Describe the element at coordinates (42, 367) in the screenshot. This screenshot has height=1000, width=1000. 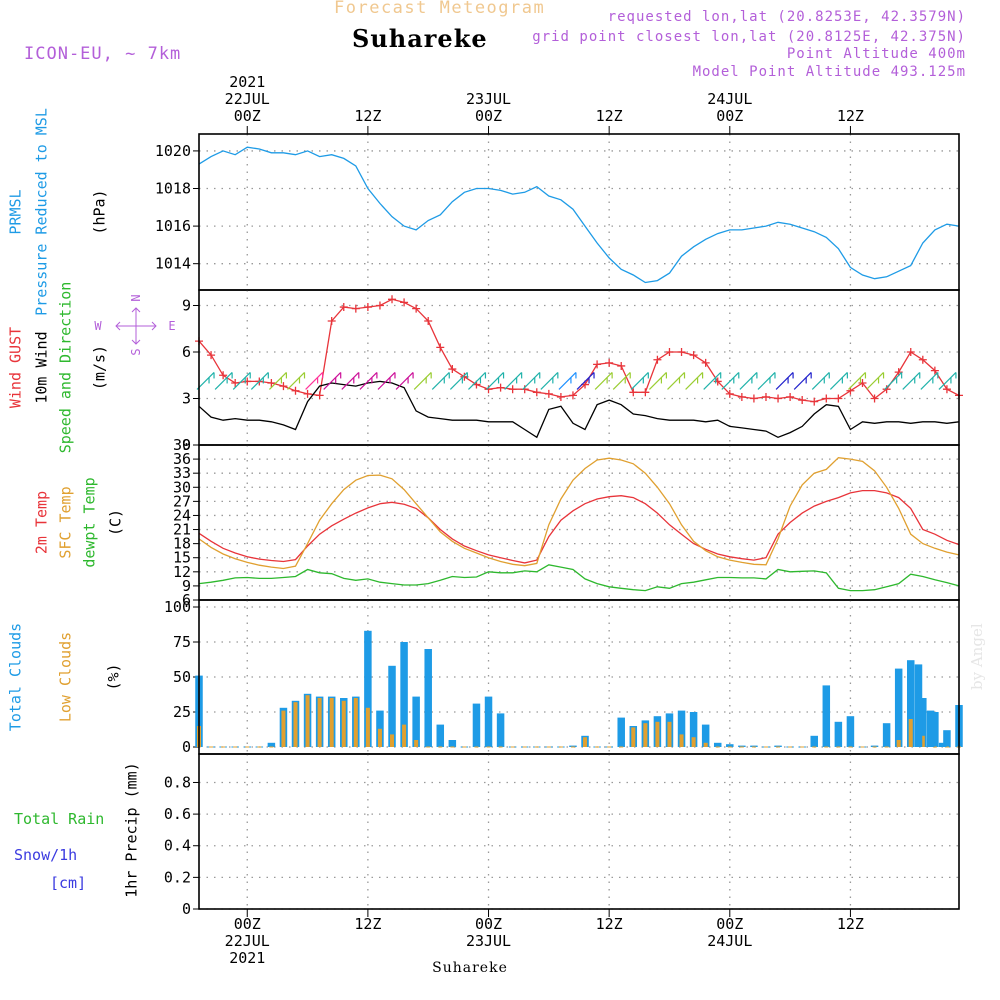
I see `panel-label: 10m Wind` at that location.